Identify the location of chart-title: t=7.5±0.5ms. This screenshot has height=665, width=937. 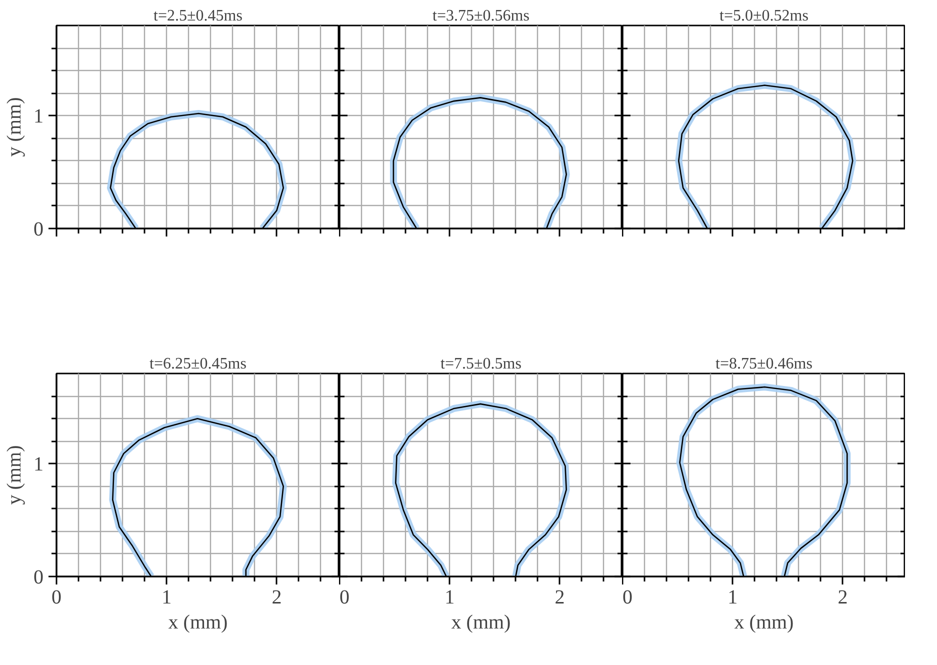
(481, 364).